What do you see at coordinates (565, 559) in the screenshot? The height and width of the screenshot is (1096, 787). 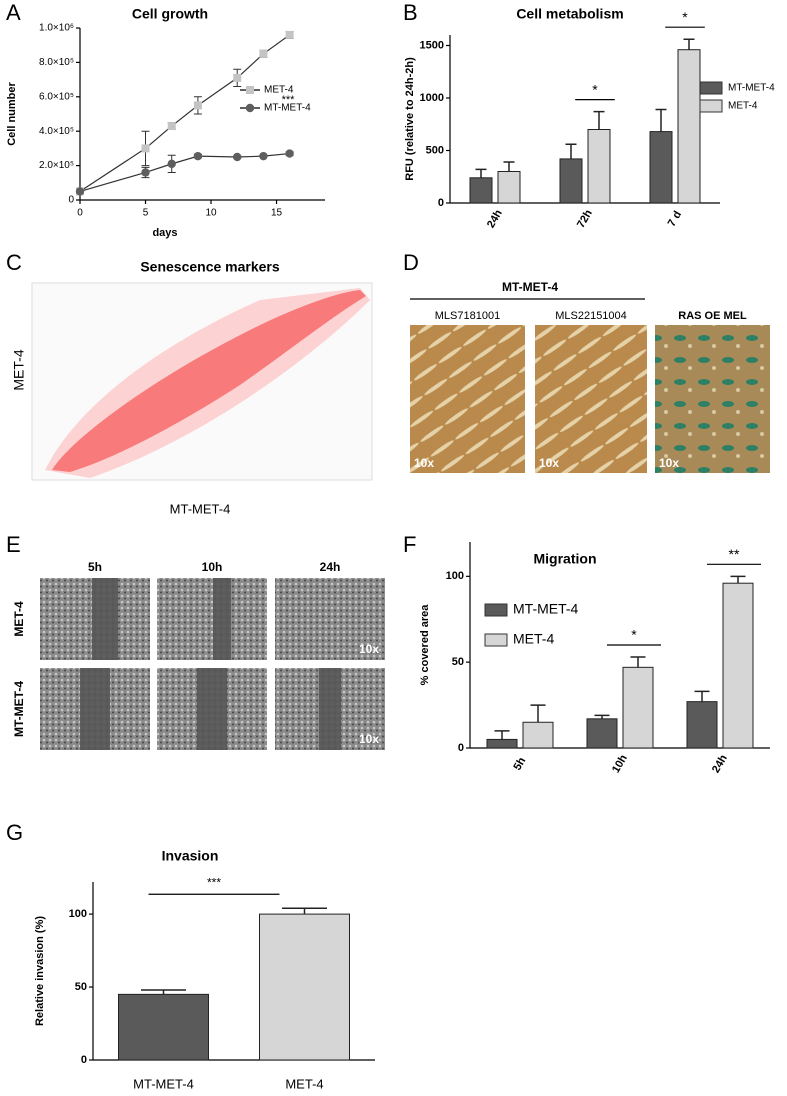 I see `chart-title: Migration` at bounding box center [565, 559].